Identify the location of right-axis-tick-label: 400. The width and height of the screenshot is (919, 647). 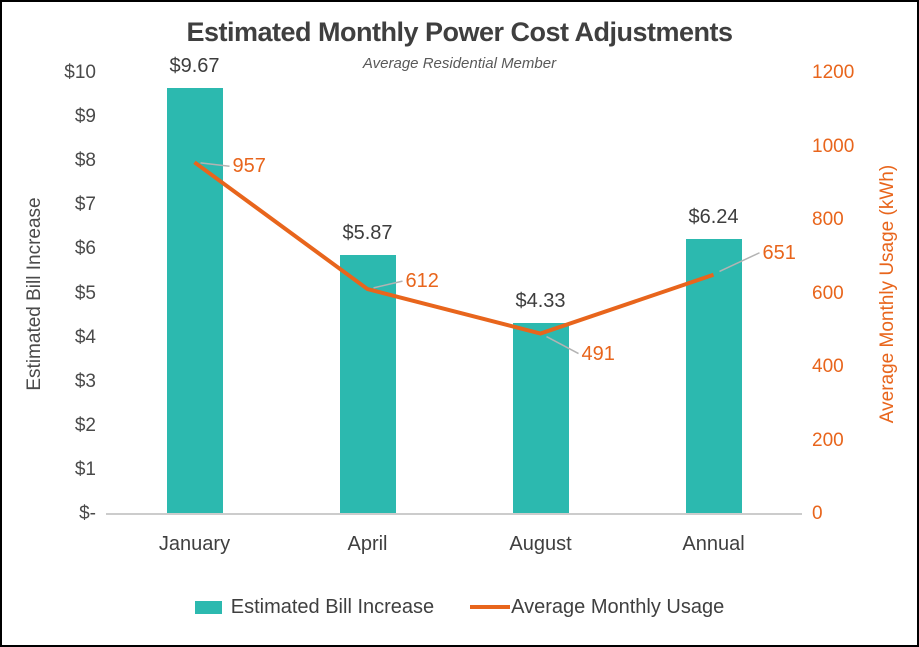
(828, 366).